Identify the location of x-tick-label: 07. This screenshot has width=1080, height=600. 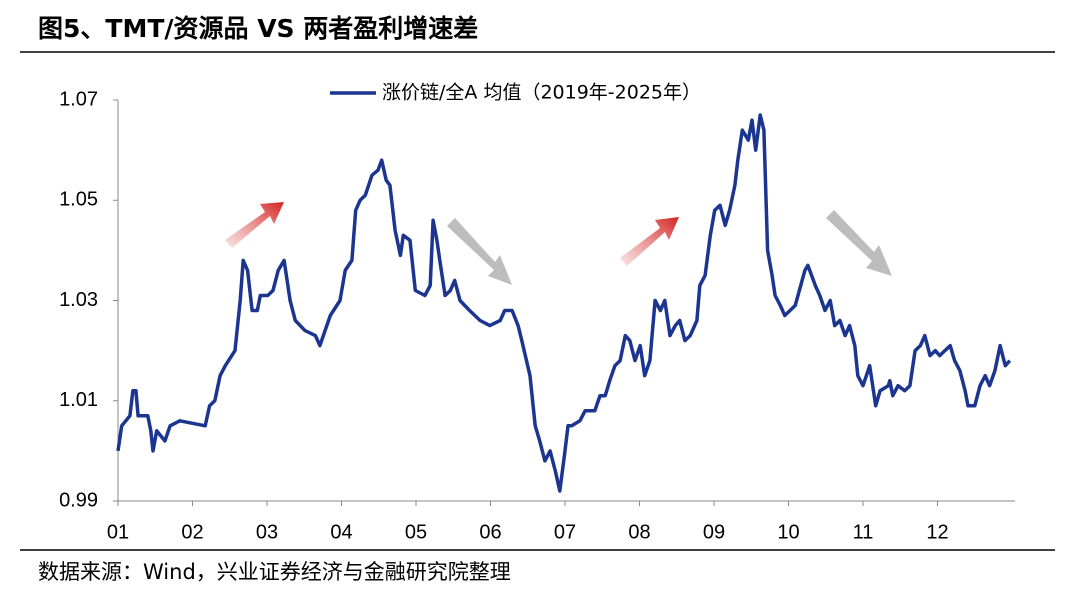
(565, 532).